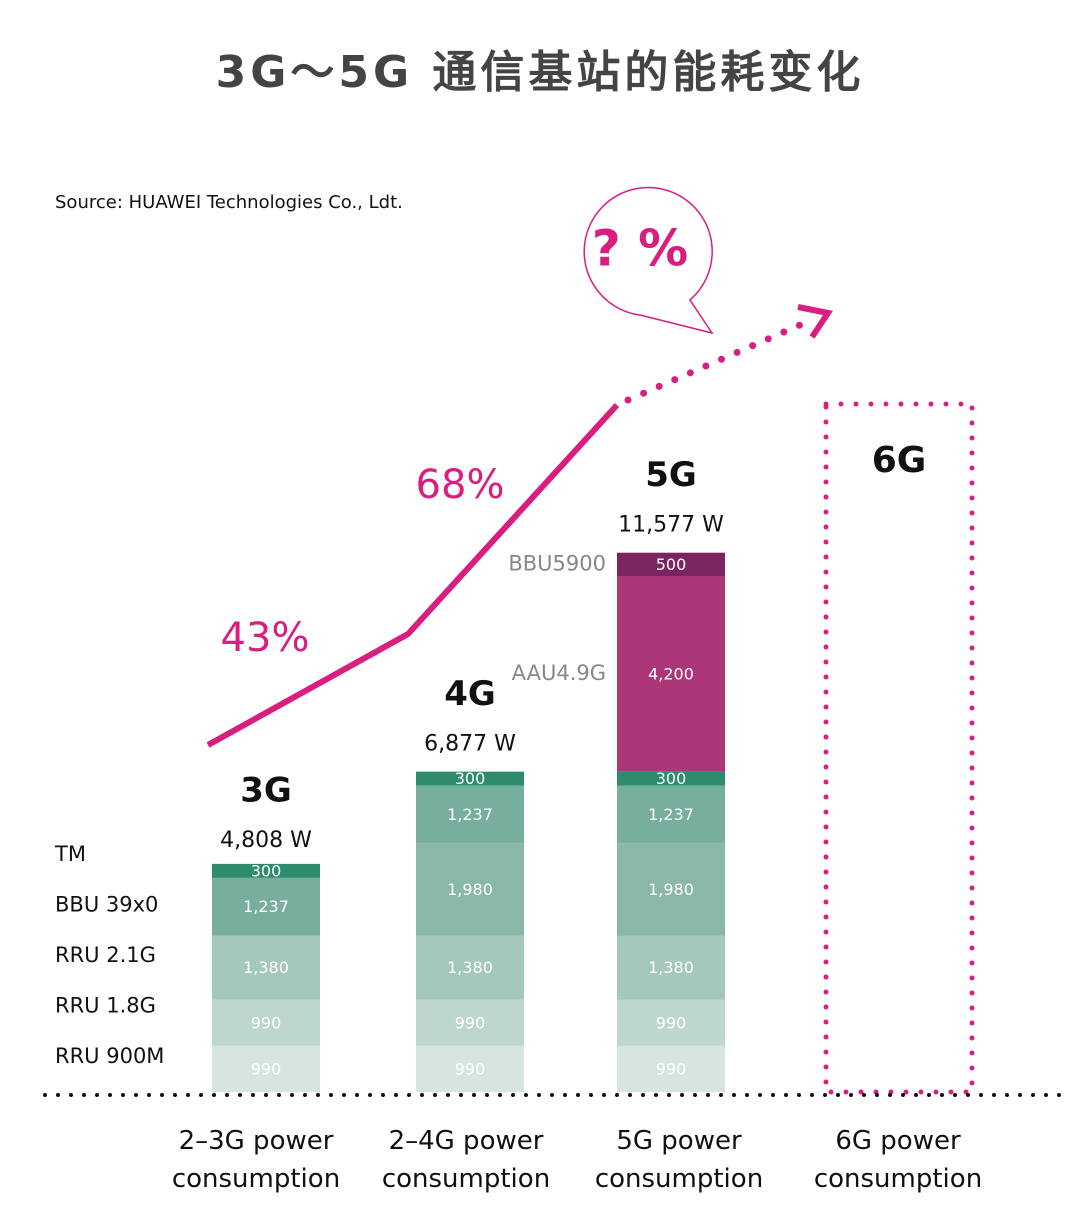  What do you see at coordinates (557, 563) in the screenshot?
I see `series-label: BBU5900` at bounding box center [557, 563].